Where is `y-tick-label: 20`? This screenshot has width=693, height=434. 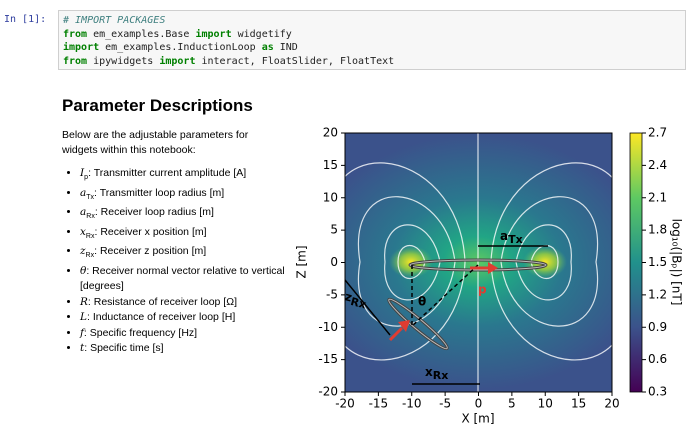 y-tick-label: 20 is located at coordinates (330, 133).